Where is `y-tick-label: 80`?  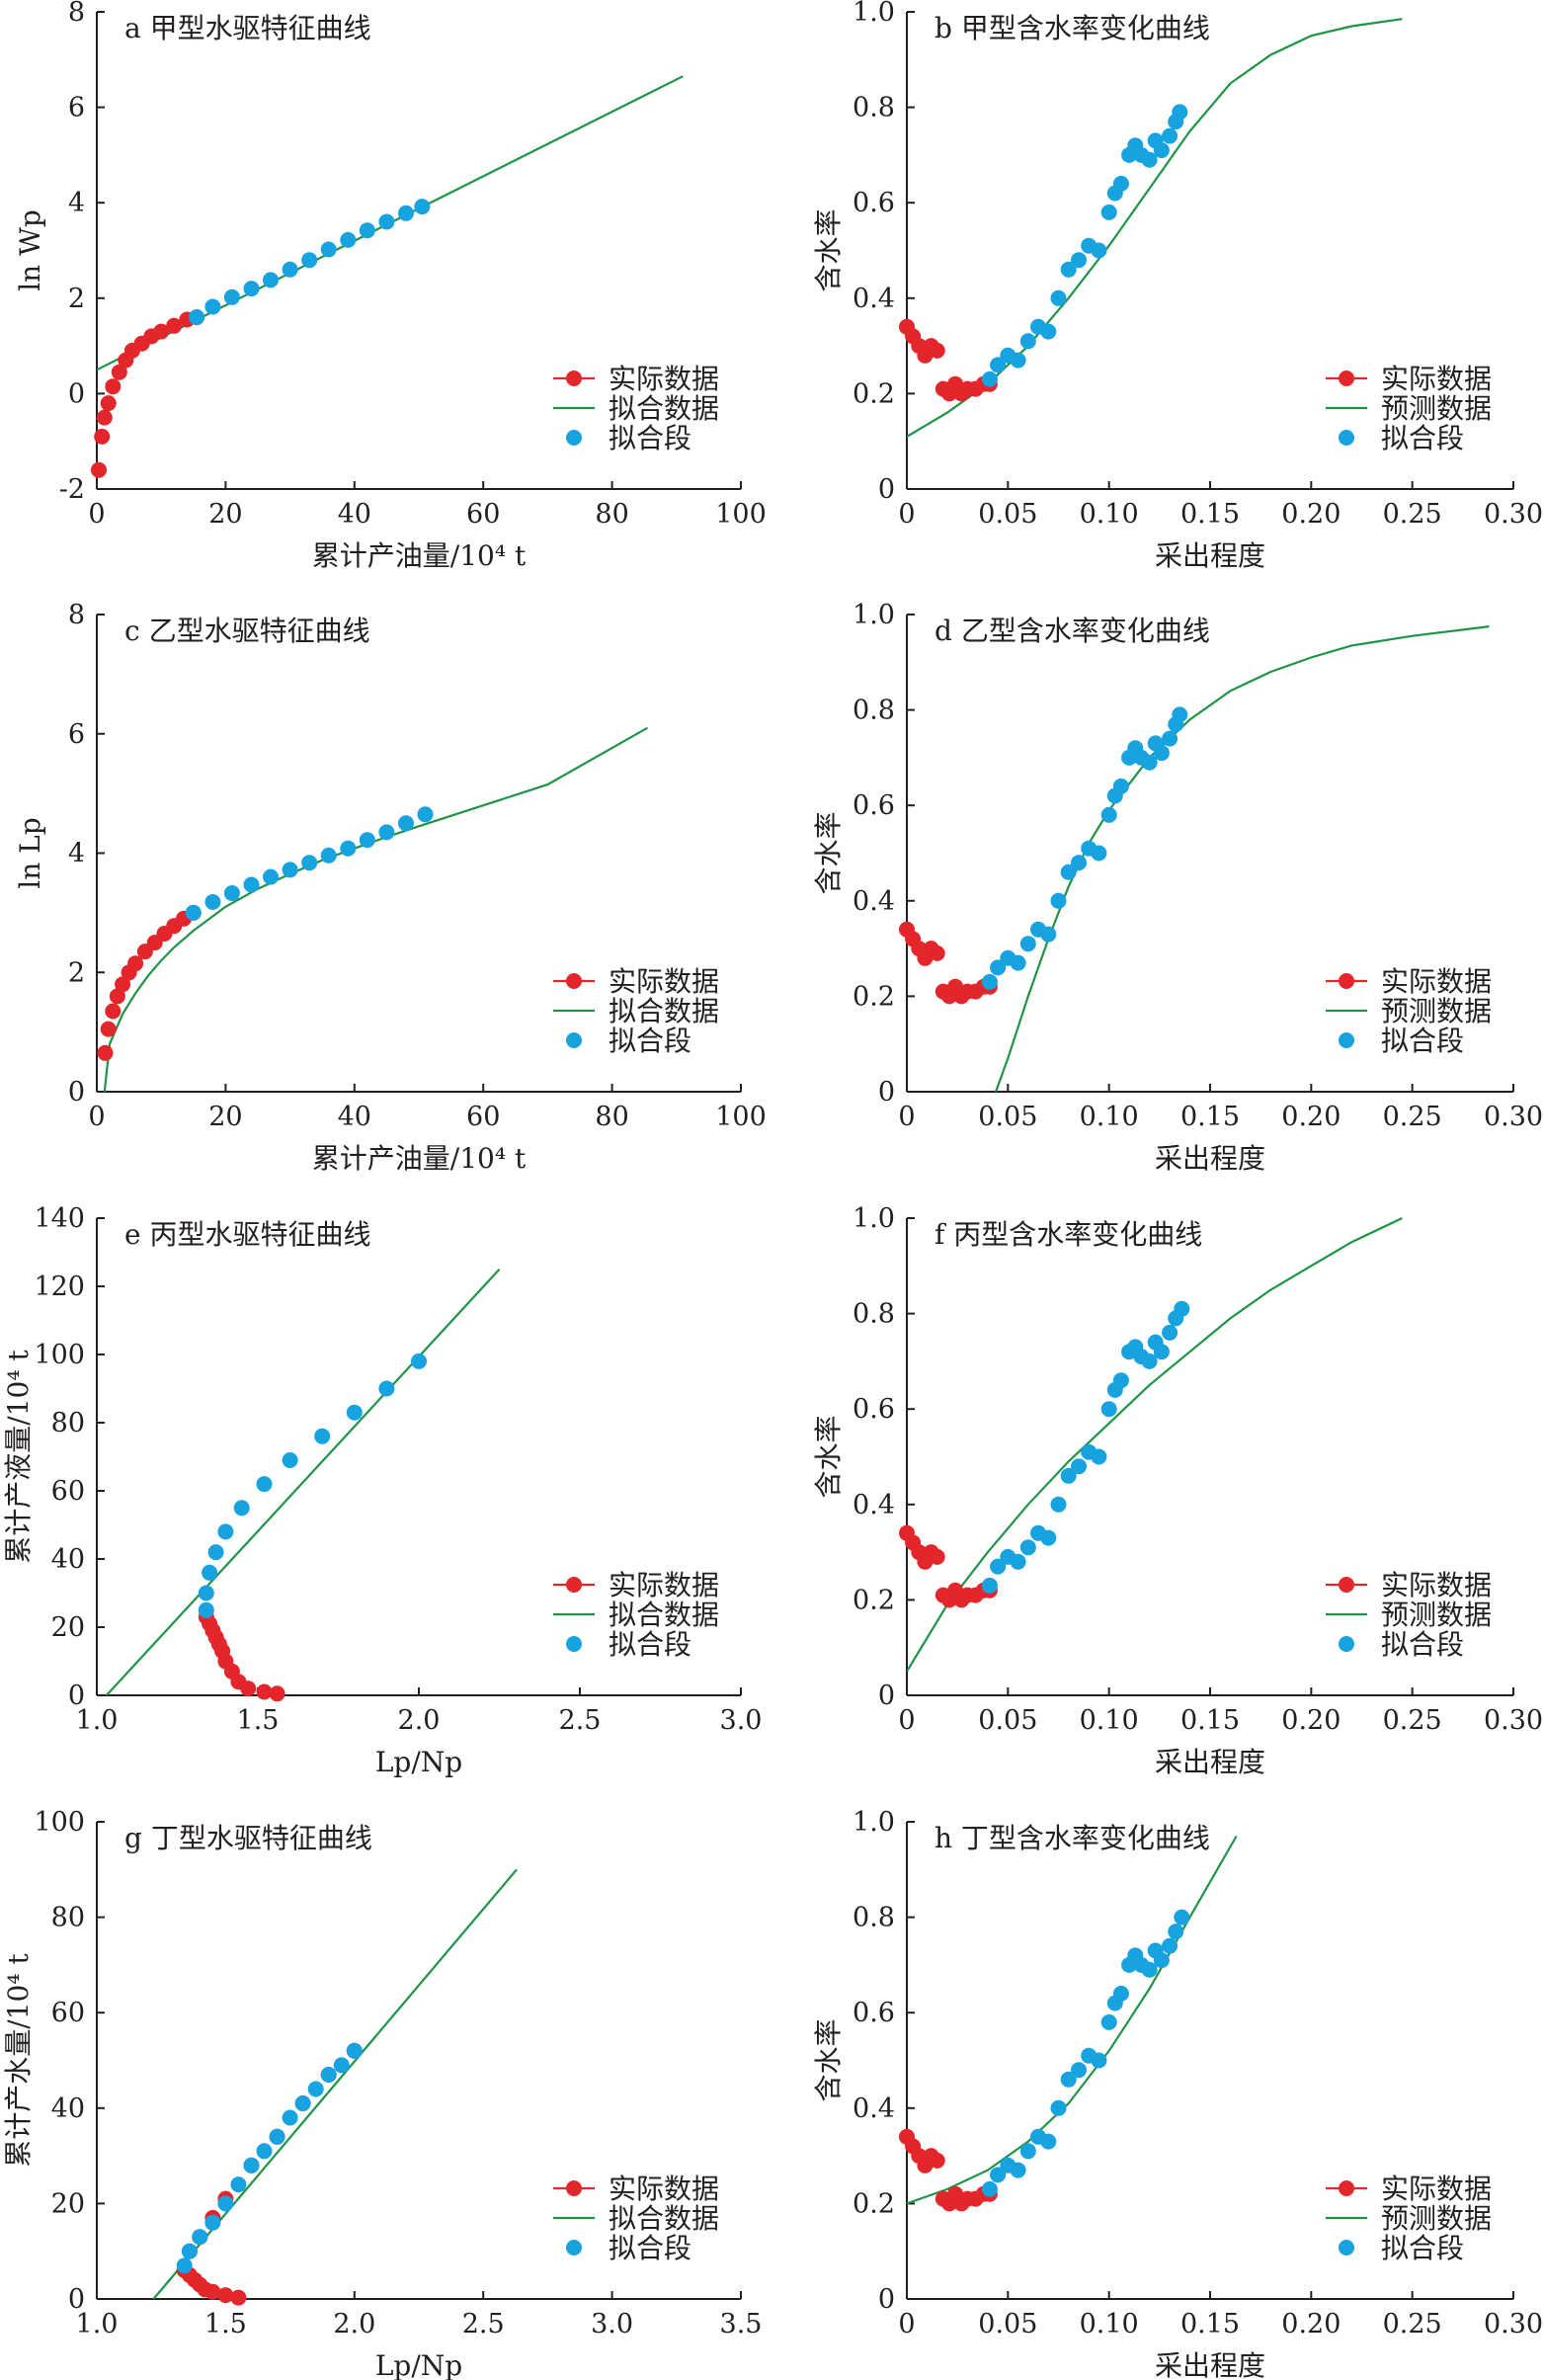
y-tick-label: 80 is located at coordinates (68, 1918).